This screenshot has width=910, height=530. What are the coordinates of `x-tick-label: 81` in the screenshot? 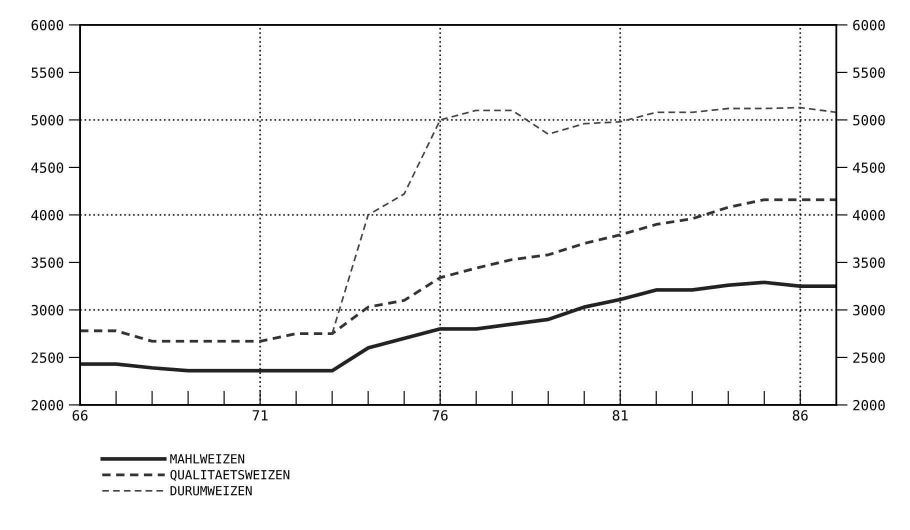 It's located at (620, 415).